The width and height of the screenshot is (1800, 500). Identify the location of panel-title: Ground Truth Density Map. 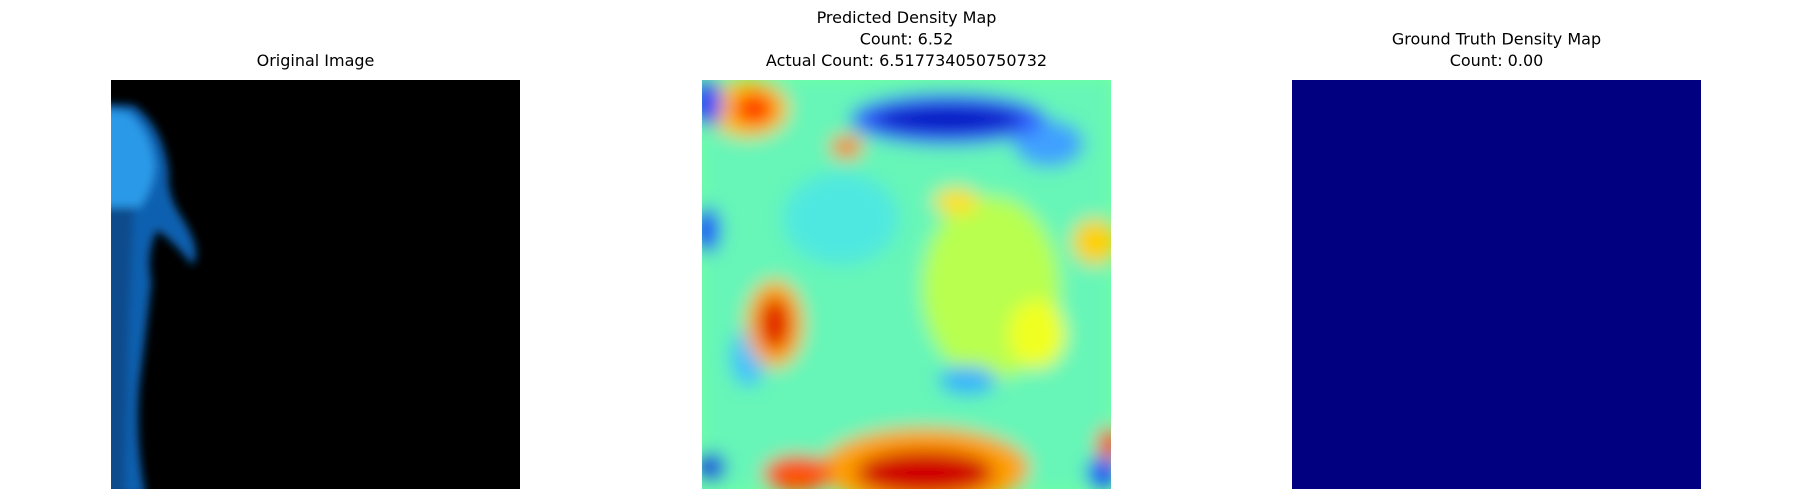
(1496, 39).